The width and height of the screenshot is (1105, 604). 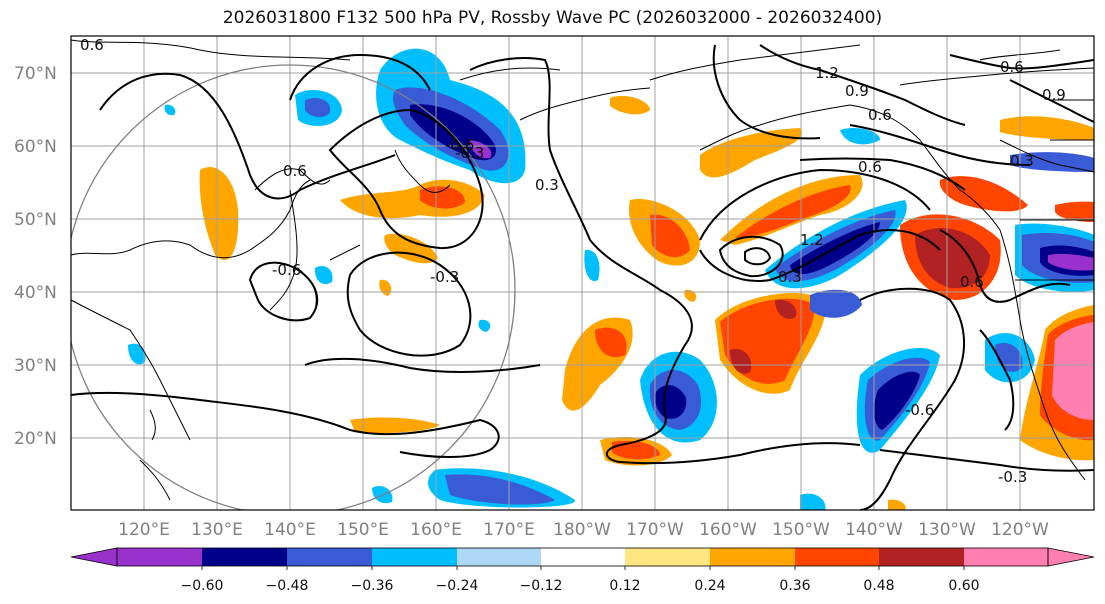 I want to click on colorbar-tick-label: −0.48, so click(x=287, y=586).